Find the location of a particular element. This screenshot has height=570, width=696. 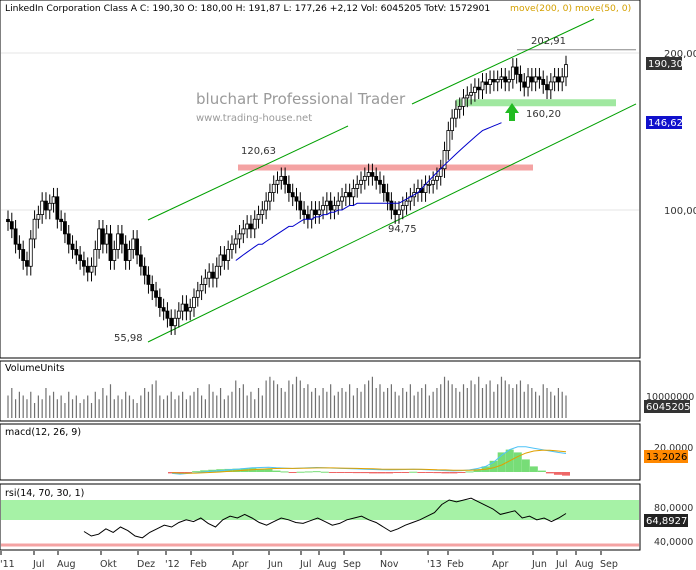

macd-title: macd(12, 26, 9) is located at coordinates (43, 432).